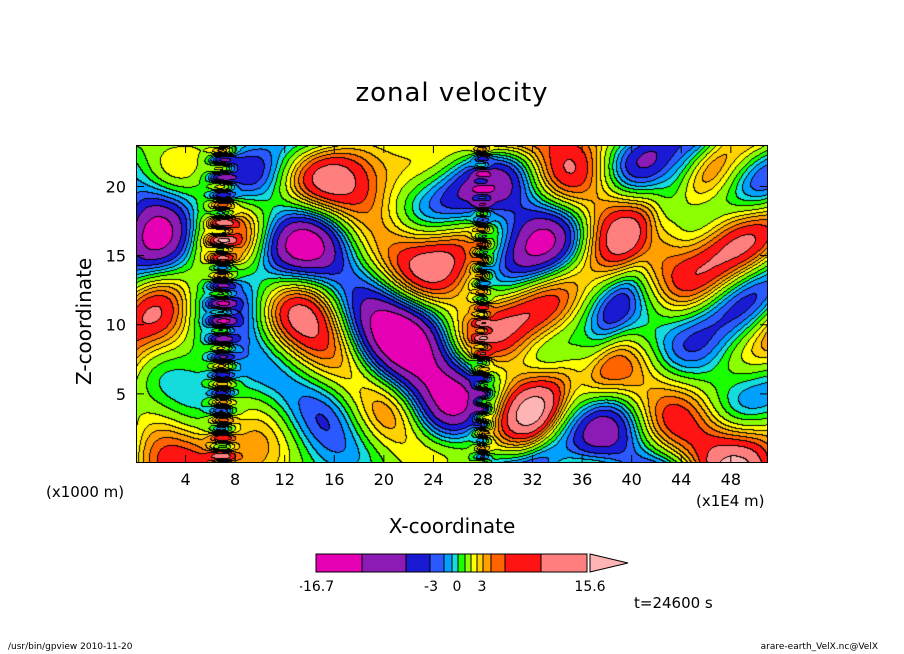 This screenshot has height=654, width=904. I want to click on y-axis-label: Z-coordinate, so click(84, 321).